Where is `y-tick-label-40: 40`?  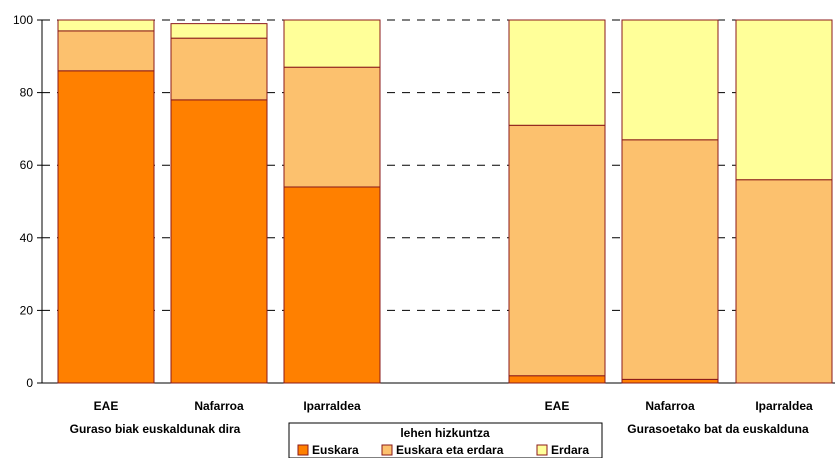
y-tick-label-40: 40 is located at coordinates (27, 238).